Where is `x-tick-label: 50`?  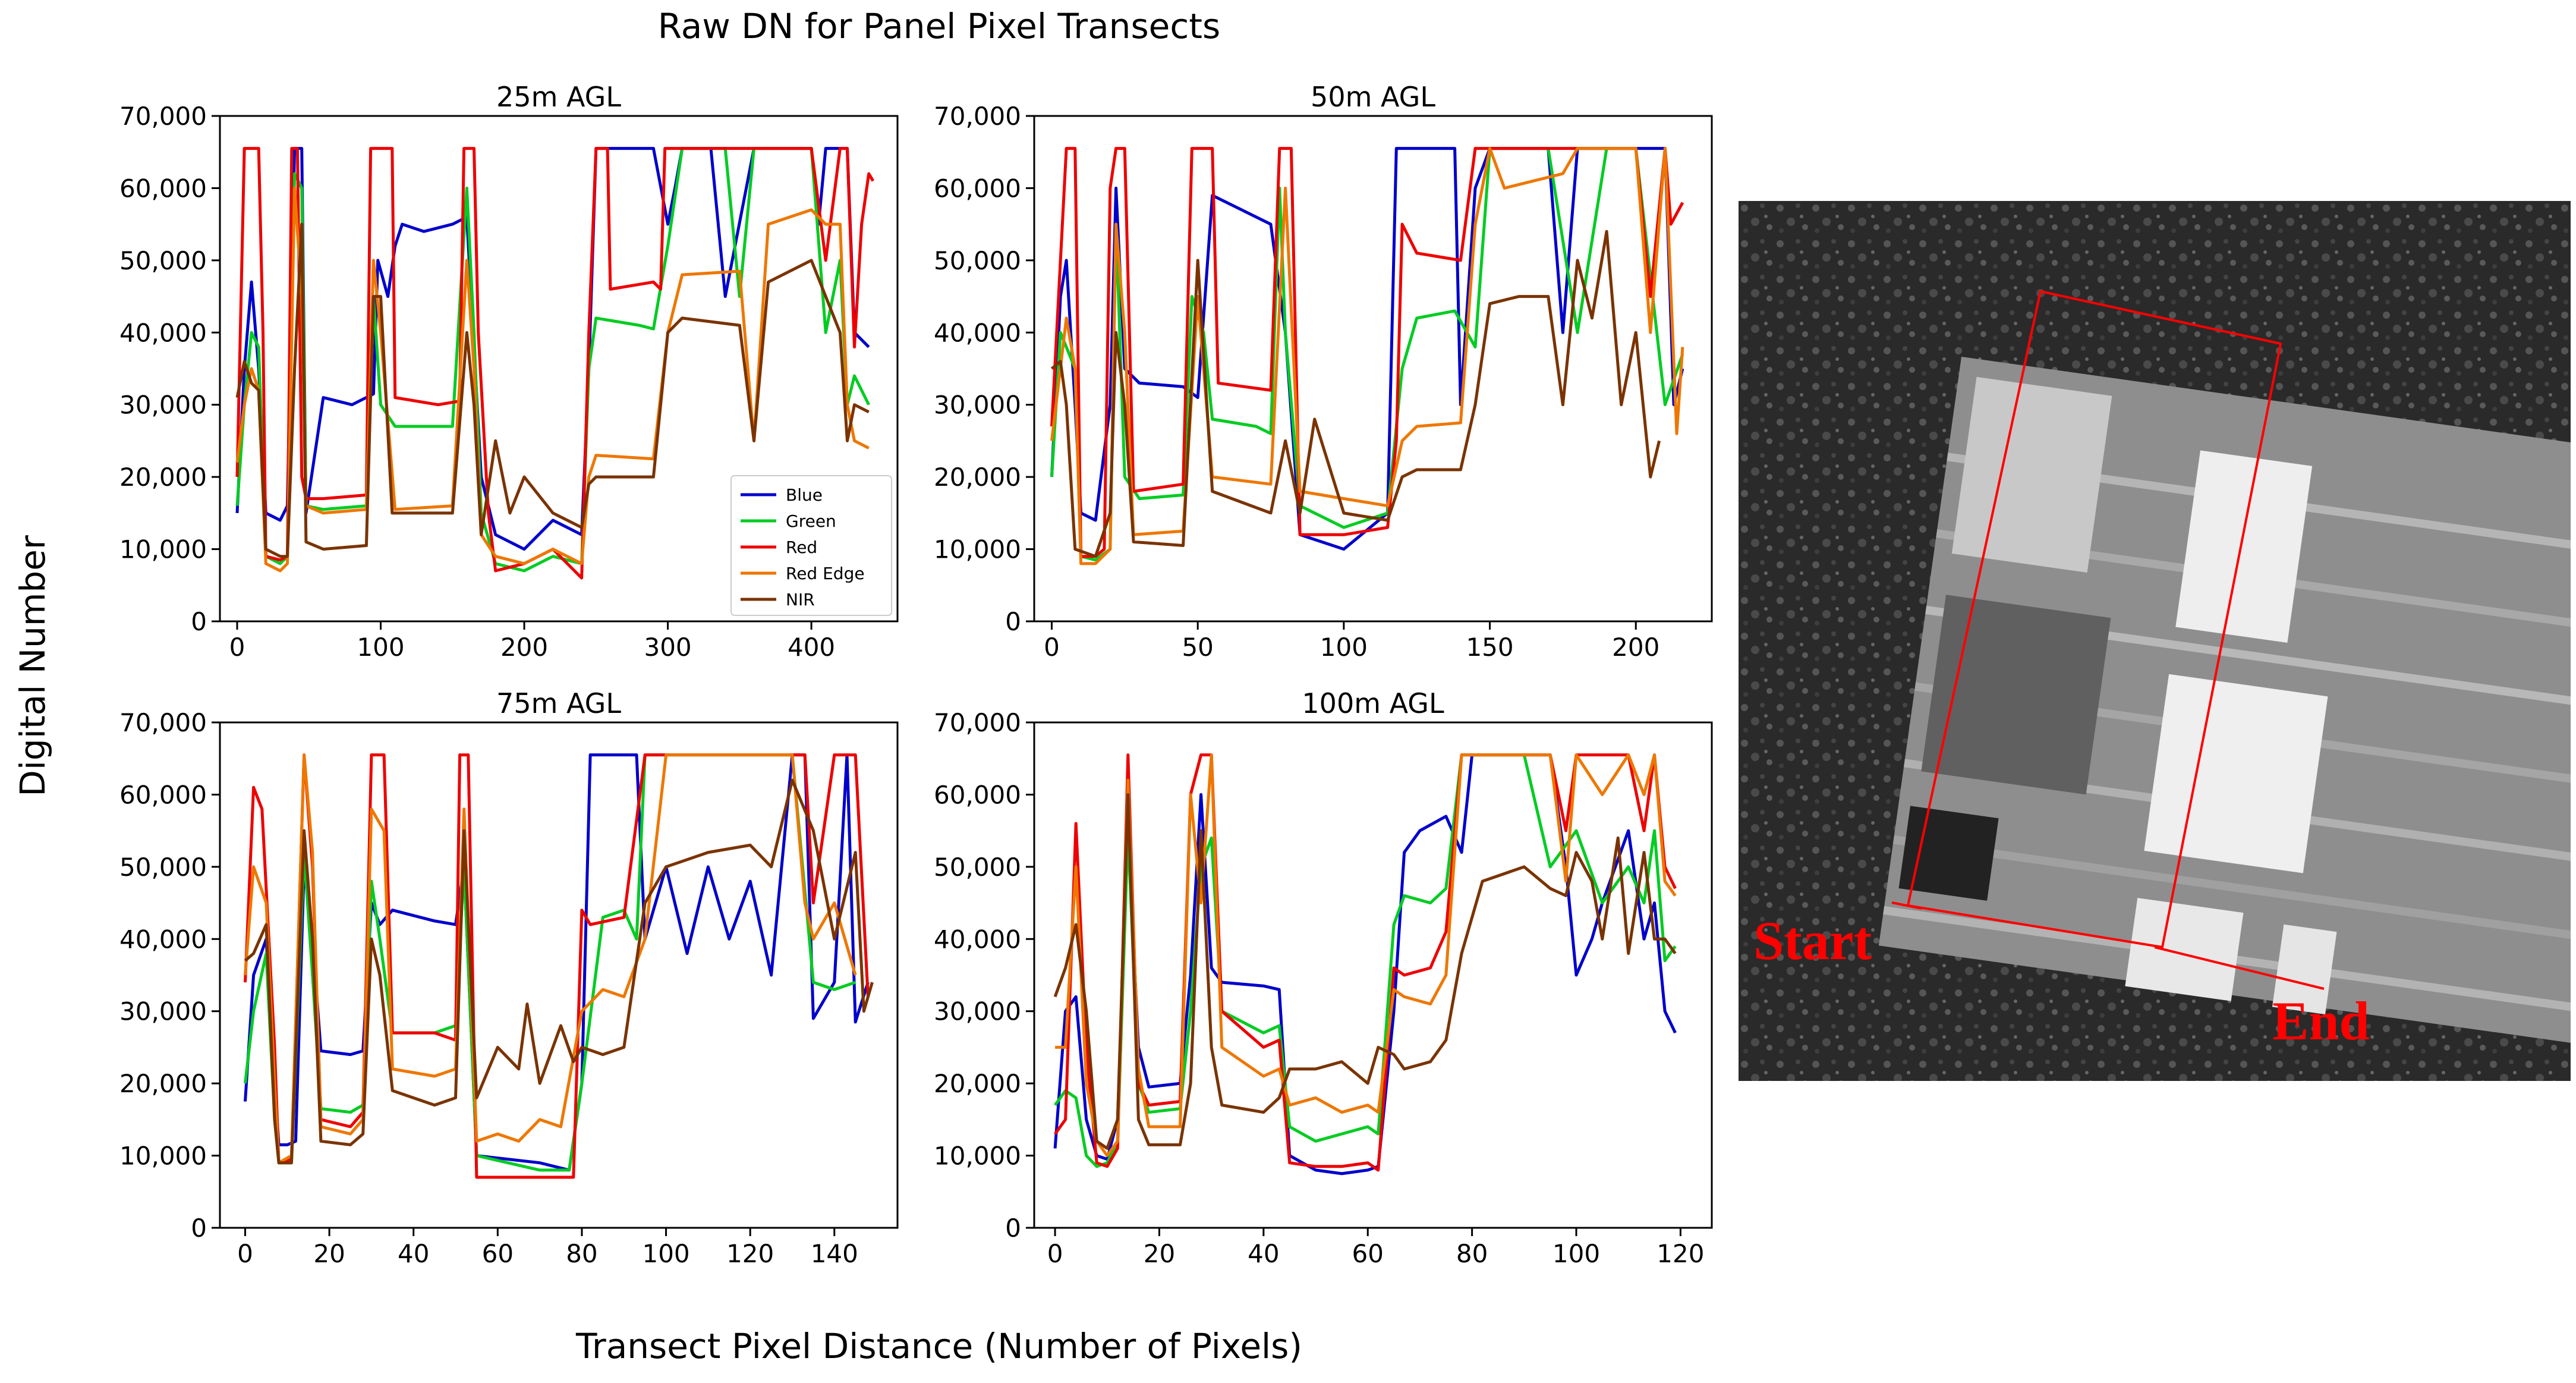 x-tick-label: 50 is located at coordinates (1197, 647).